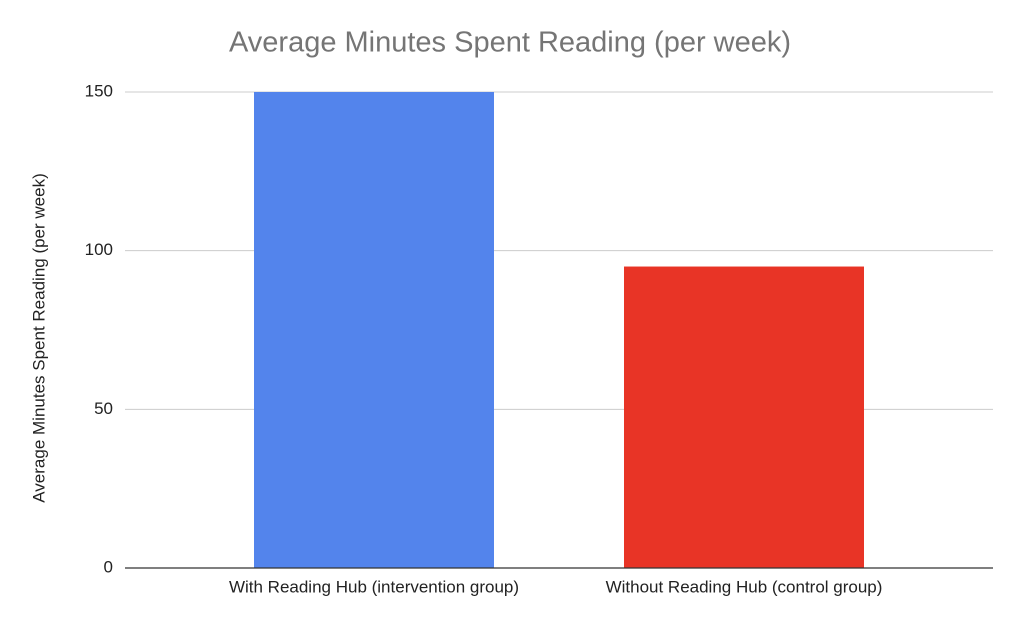 This screenshot has height=629, width=1024. Describe the element at coordinates (99, 90) in the screenshot. I see `y-tick-label: 150` at that location.